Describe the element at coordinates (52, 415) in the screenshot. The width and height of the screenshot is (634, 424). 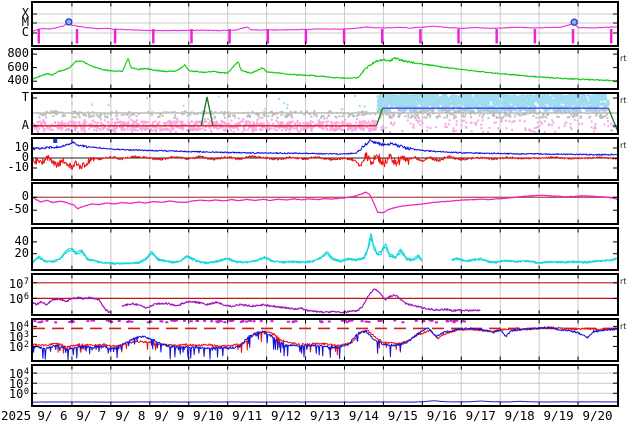
I see `x-tick-label: 9/ 6` at that location.